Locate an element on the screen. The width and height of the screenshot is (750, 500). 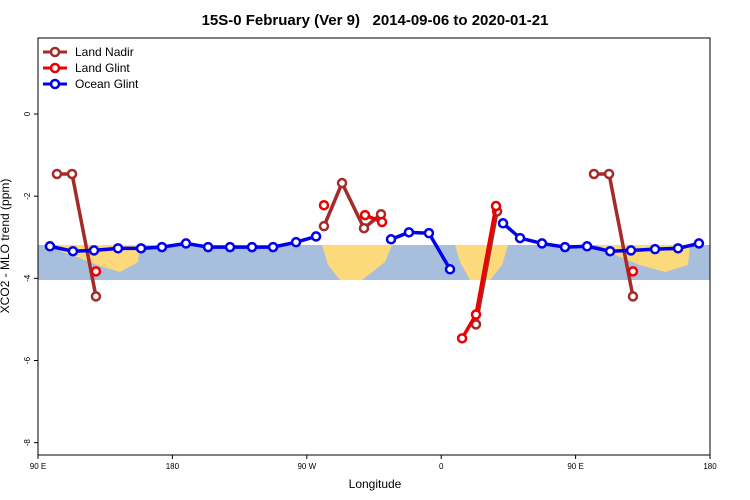
legend-label: Ocean Glint is located at coordinates (107, 84).